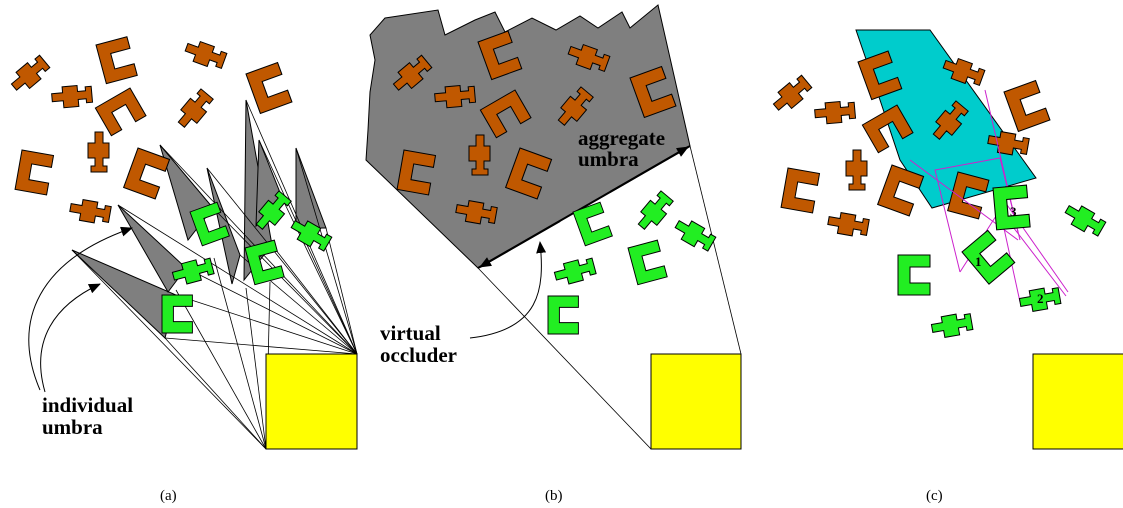  I want to click on individual-umbra-label-line2: umbra, so click(72, 427).